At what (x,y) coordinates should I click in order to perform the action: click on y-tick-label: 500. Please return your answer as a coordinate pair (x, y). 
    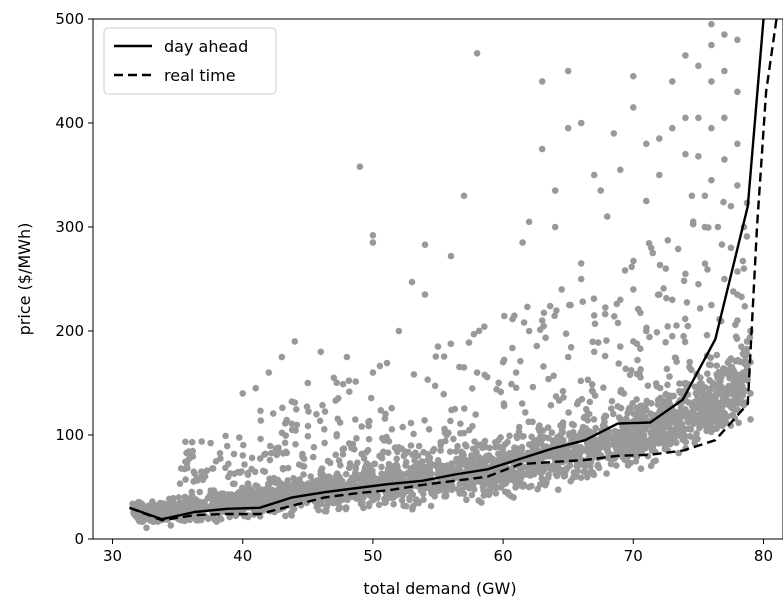
    Looking at the image, I should click on (69, 19).